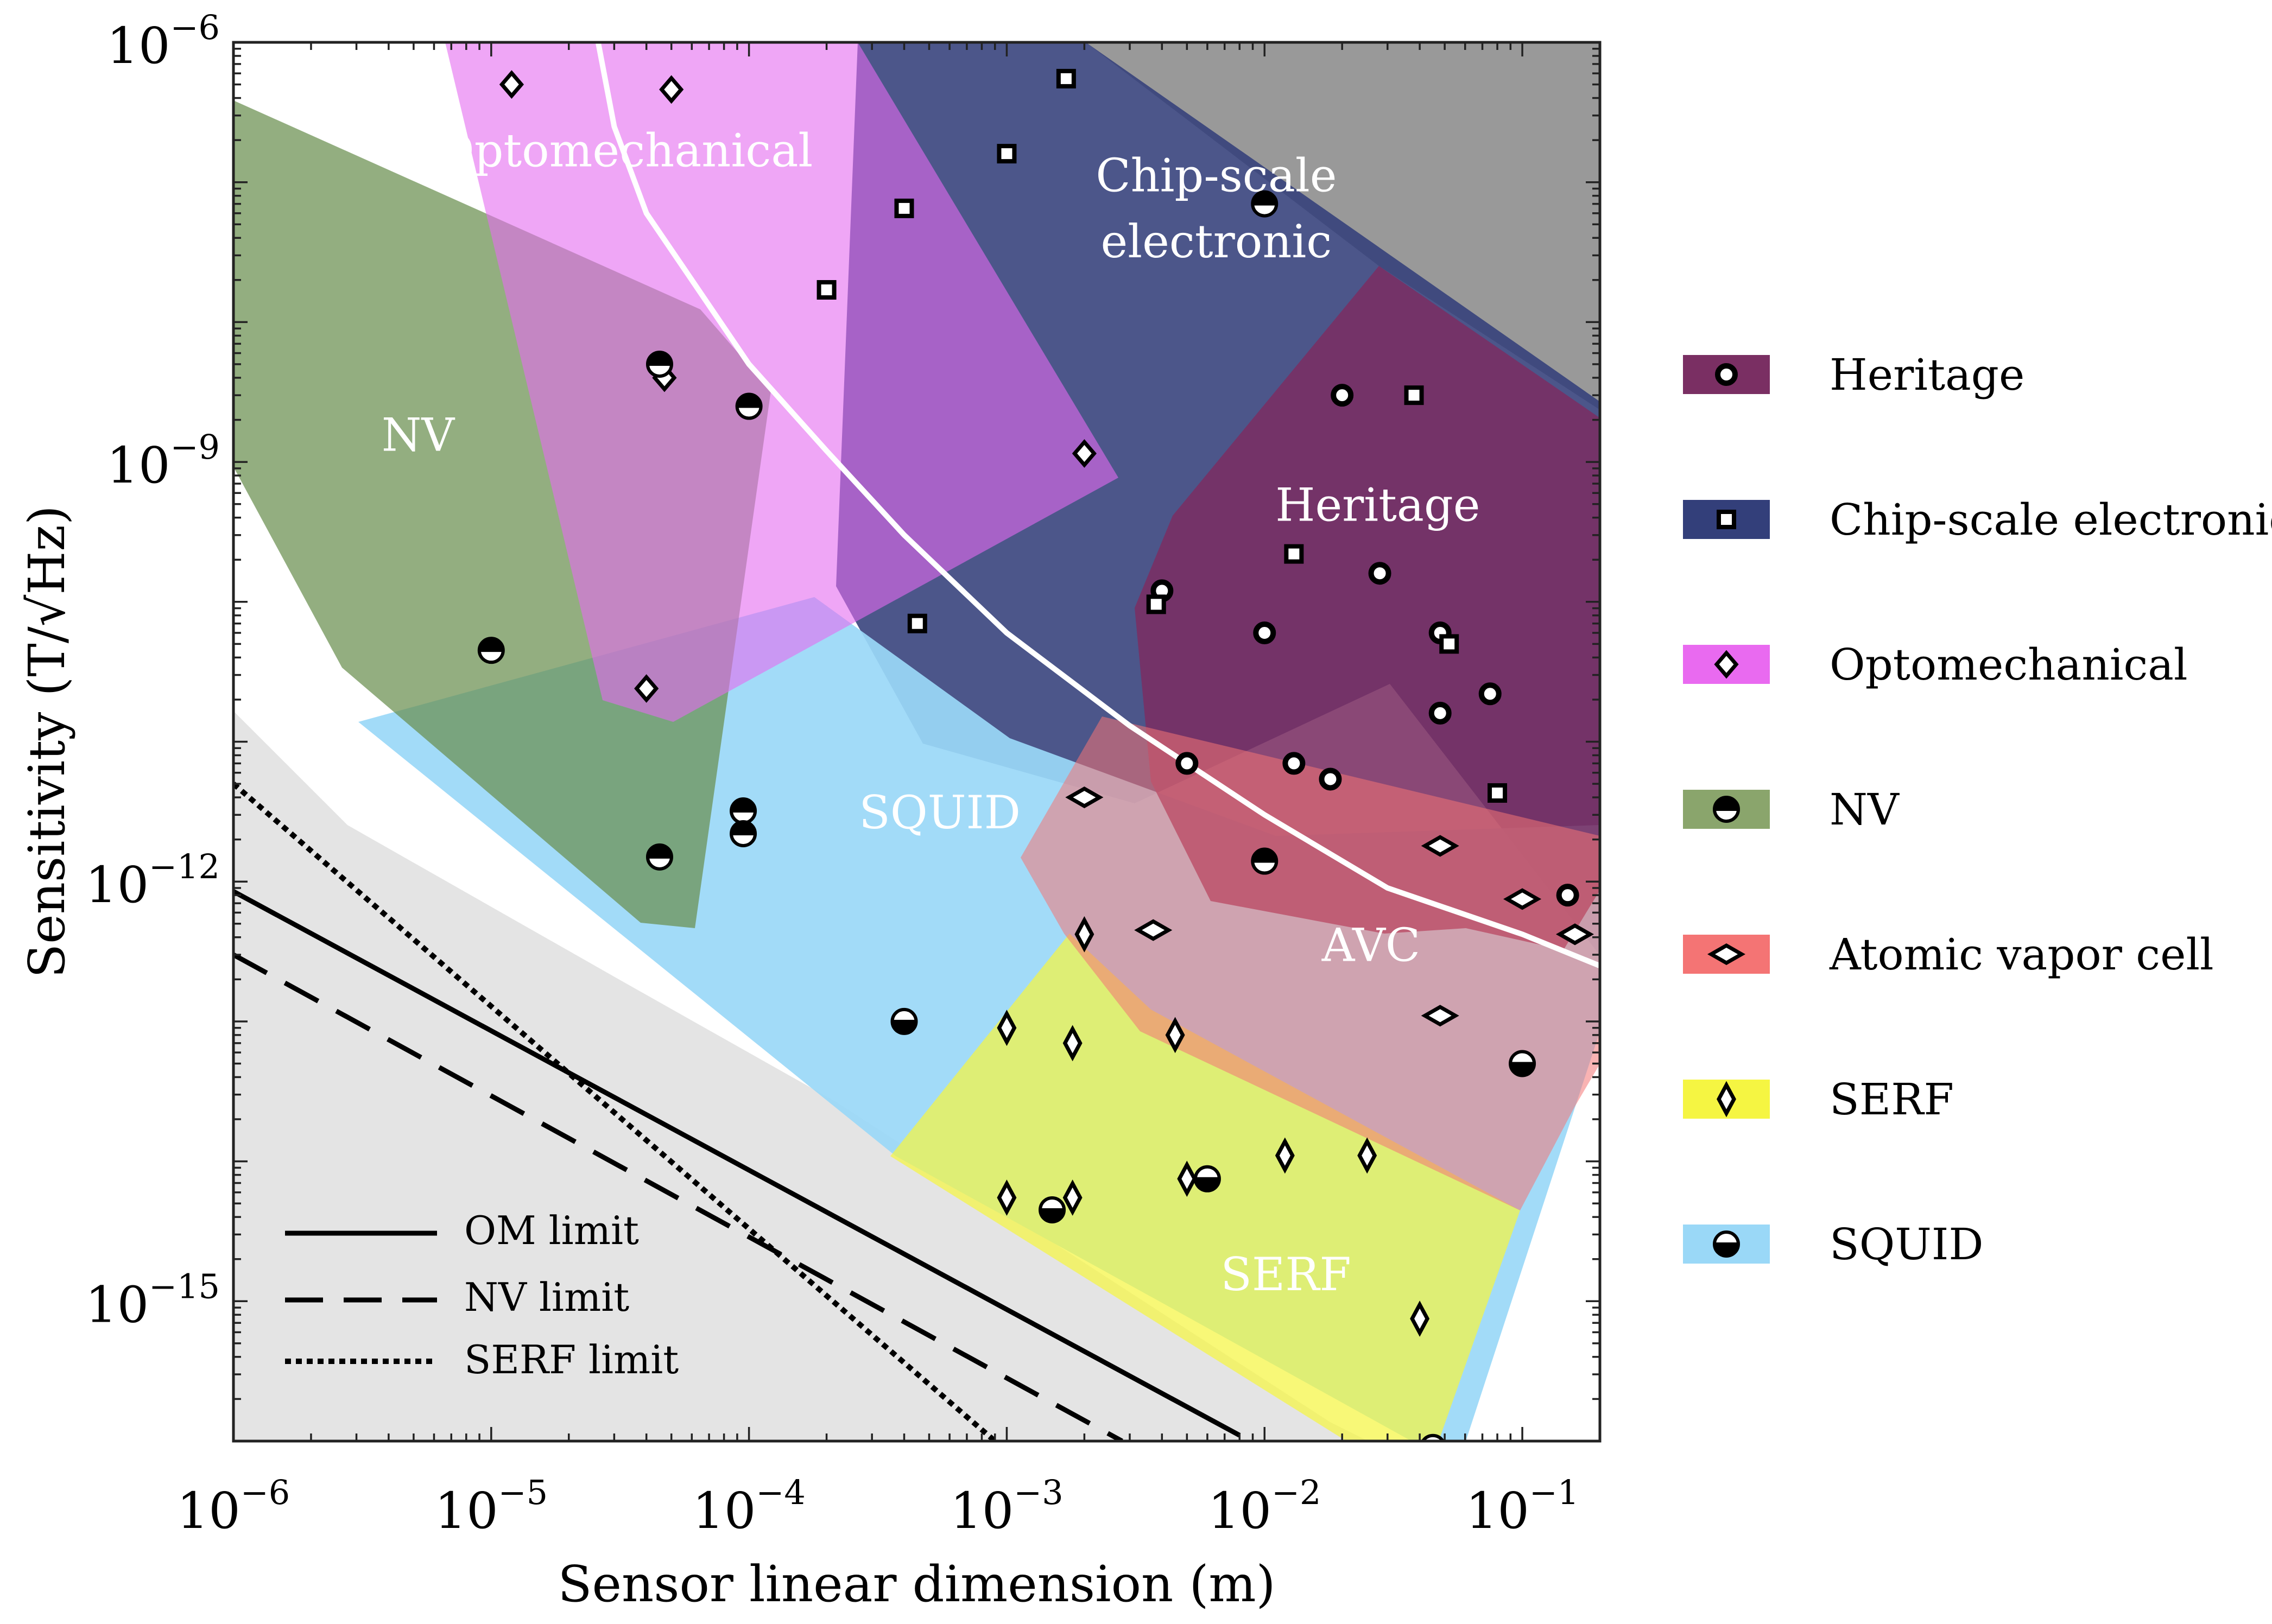 The width and height of the screenshot is (2272, 1624). Describe the element at coordinates (1522, 1506) in the screenshot. I see `x-tick-label: 10⁻¹` at that location.